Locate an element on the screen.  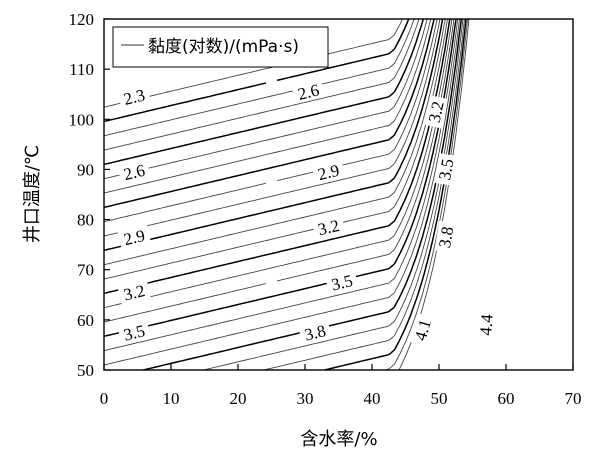
contour-label: 4.4 is located at coordinates (486, 325).